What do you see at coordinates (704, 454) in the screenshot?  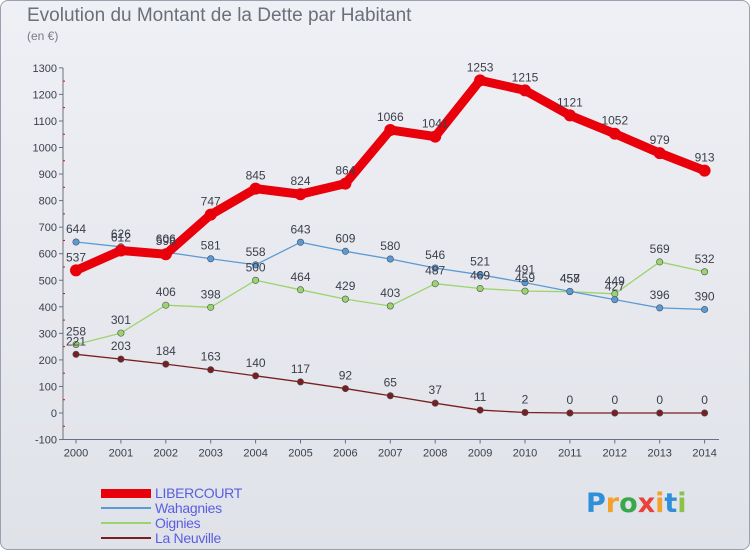 I see `x-tick-label: 2014` at bounding box center [704, 454].